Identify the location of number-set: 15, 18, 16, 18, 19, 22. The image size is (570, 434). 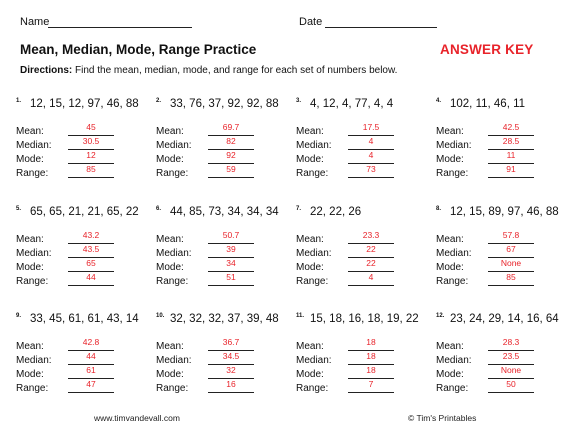
(364, 319).